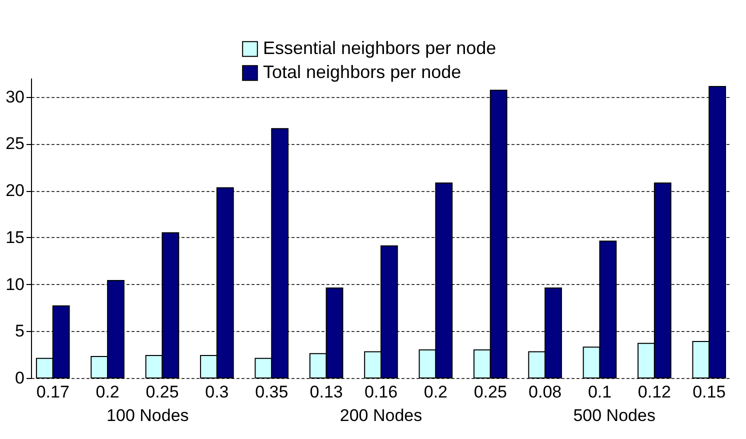 Image resolution: width=746 pixels, height=439 pixels. Describe the element at coordinates (654, 392) in the screenshot. I see `x-tick-label: 0.12` at that location.